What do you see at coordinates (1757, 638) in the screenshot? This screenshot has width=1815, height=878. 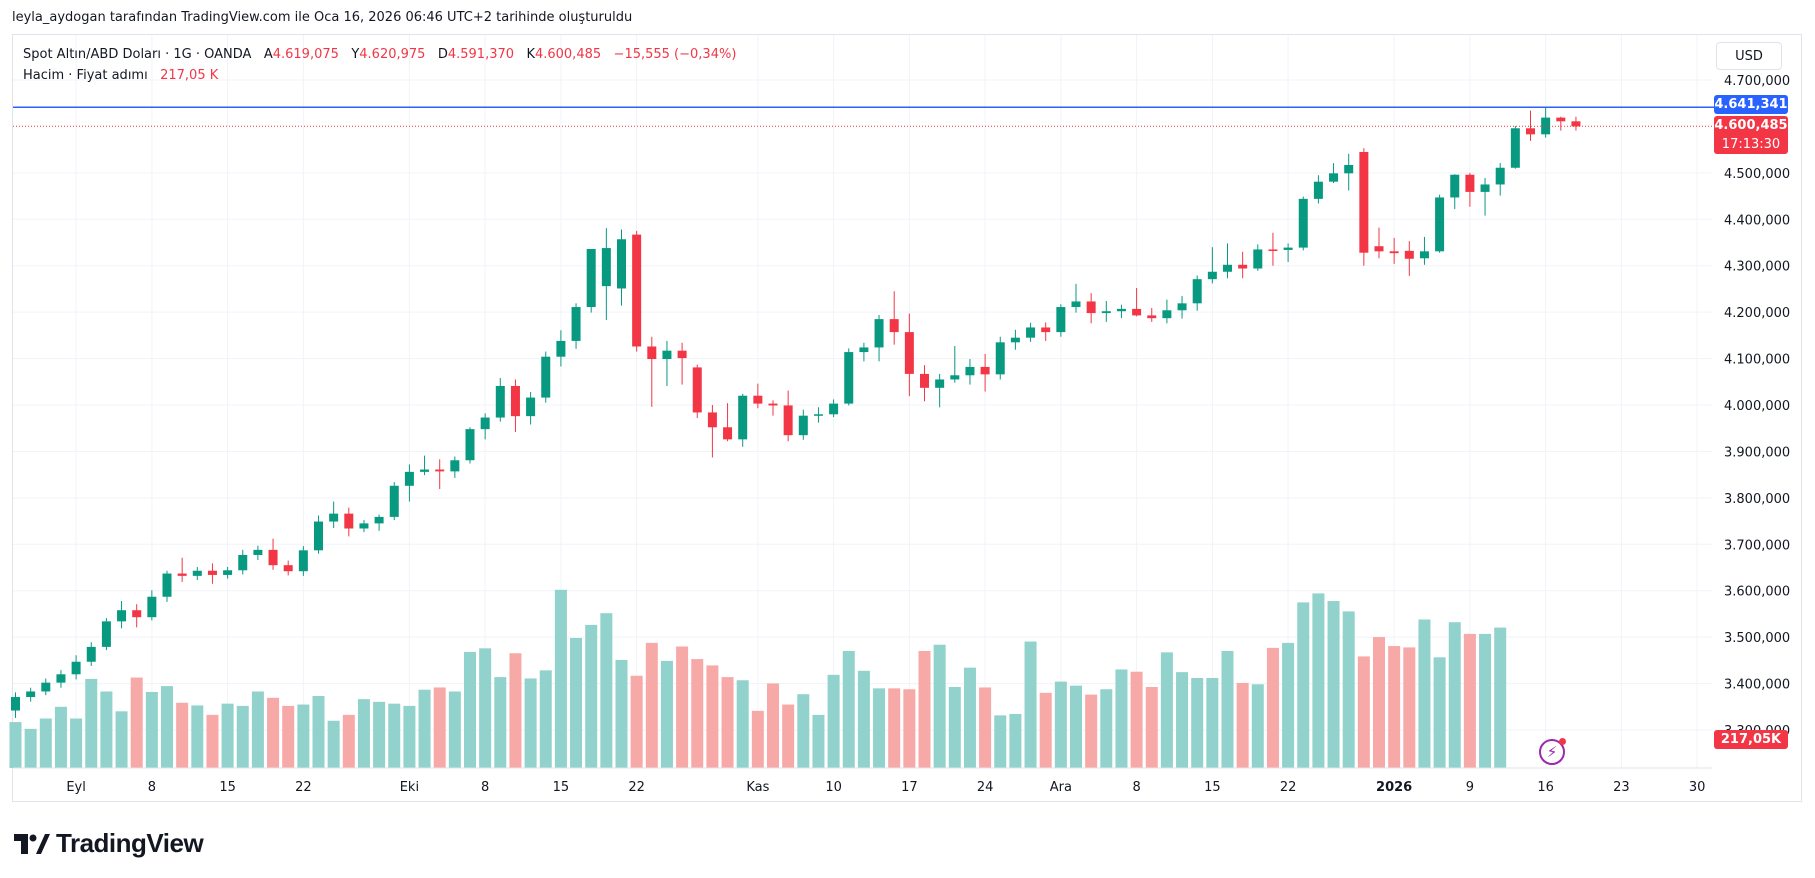 I see `price-tick-label: 3.500,000` at bounding box center [1757, 638].